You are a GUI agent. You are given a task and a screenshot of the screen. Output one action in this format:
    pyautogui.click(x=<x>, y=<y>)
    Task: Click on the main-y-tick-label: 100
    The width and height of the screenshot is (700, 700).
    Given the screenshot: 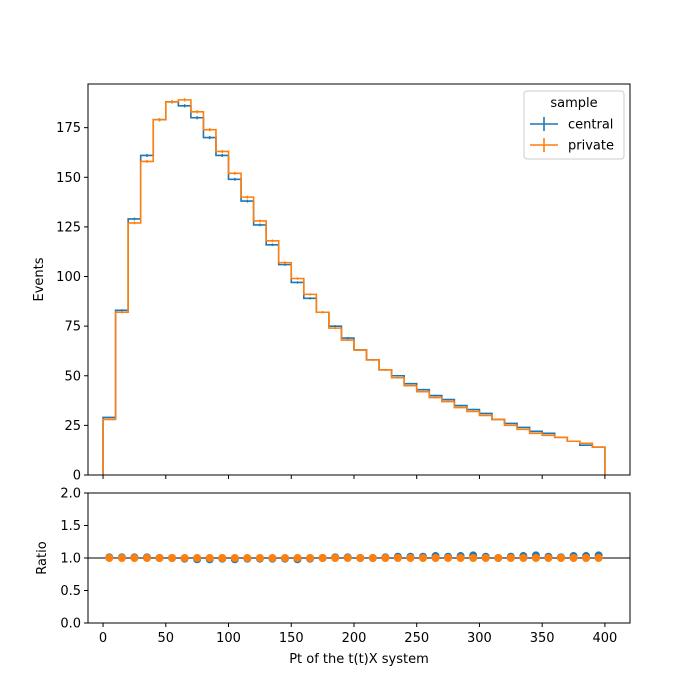 What is the action you would take?
    pyautogui.click(x=68, y=277)
    